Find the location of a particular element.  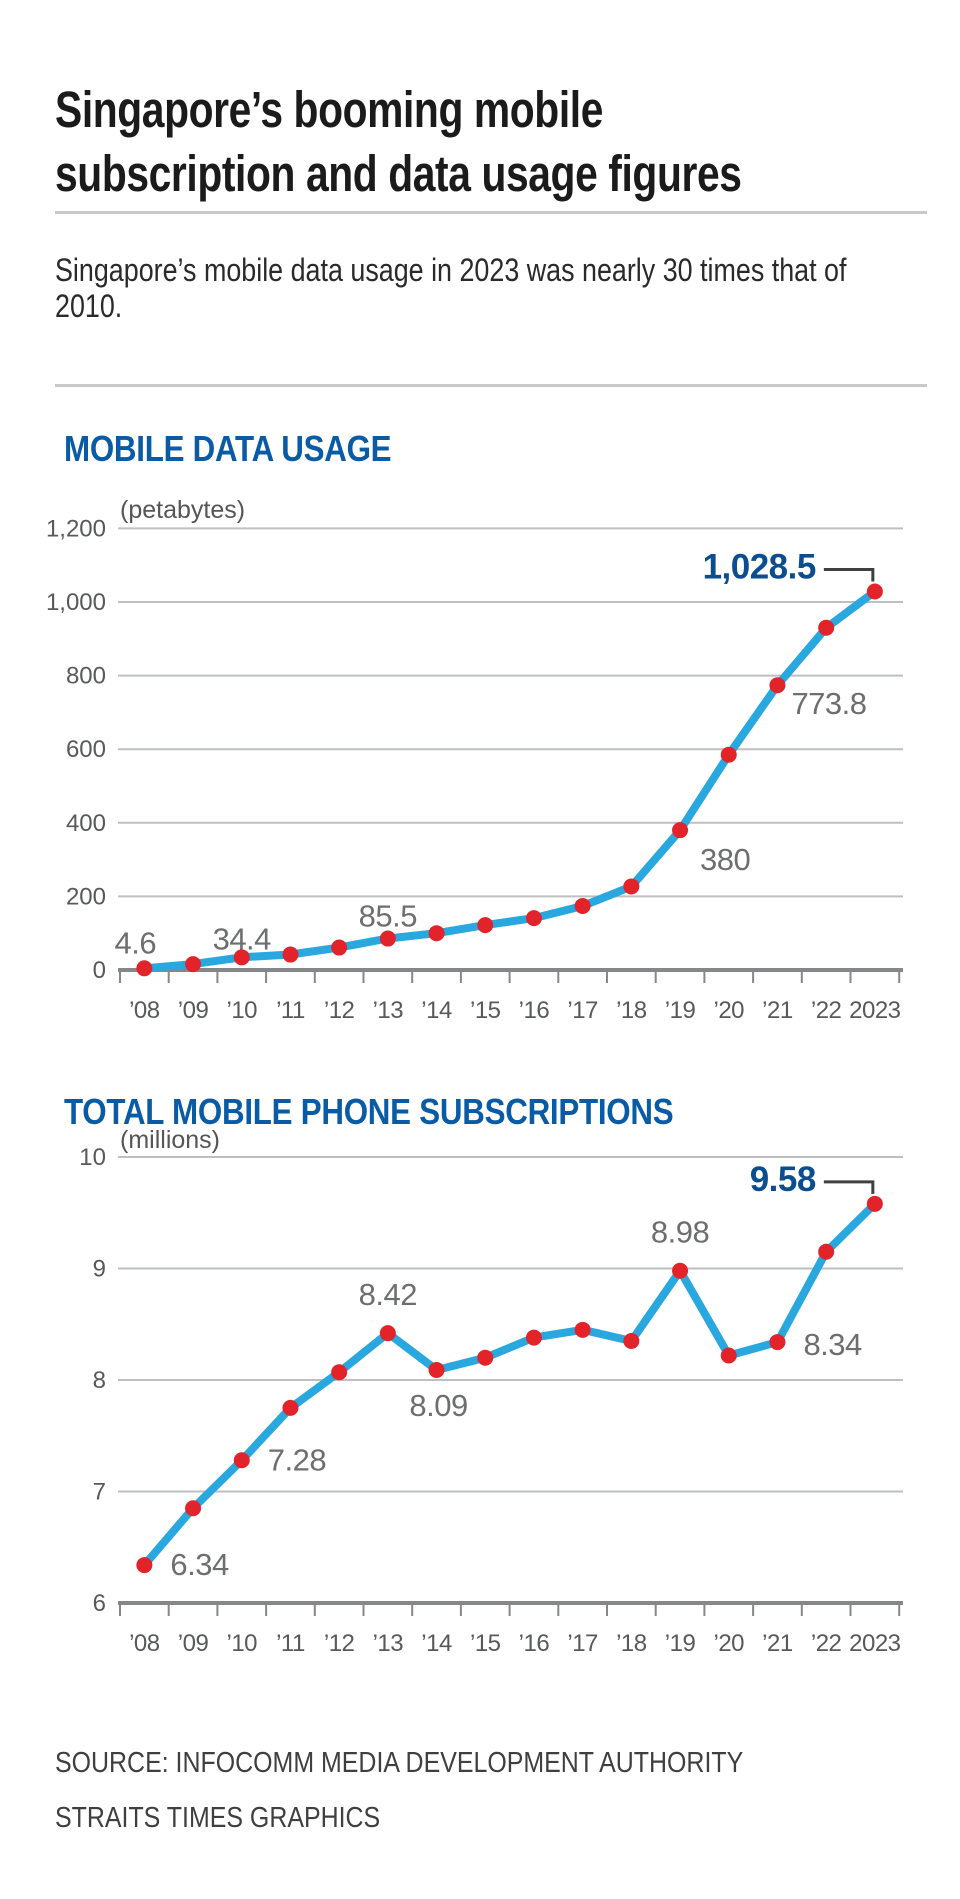

x-axis-label: ’12 is located at coordinates (339, 1010).